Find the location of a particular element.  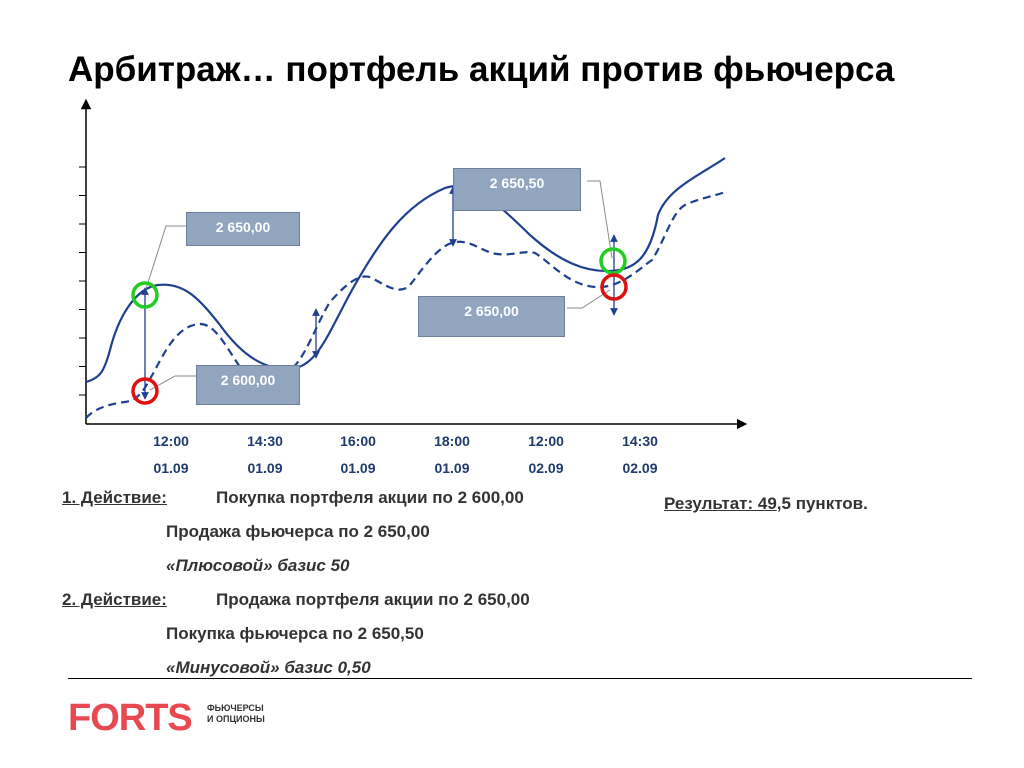

action2-label: 2. Действие: is located at coordinates (114, 599).